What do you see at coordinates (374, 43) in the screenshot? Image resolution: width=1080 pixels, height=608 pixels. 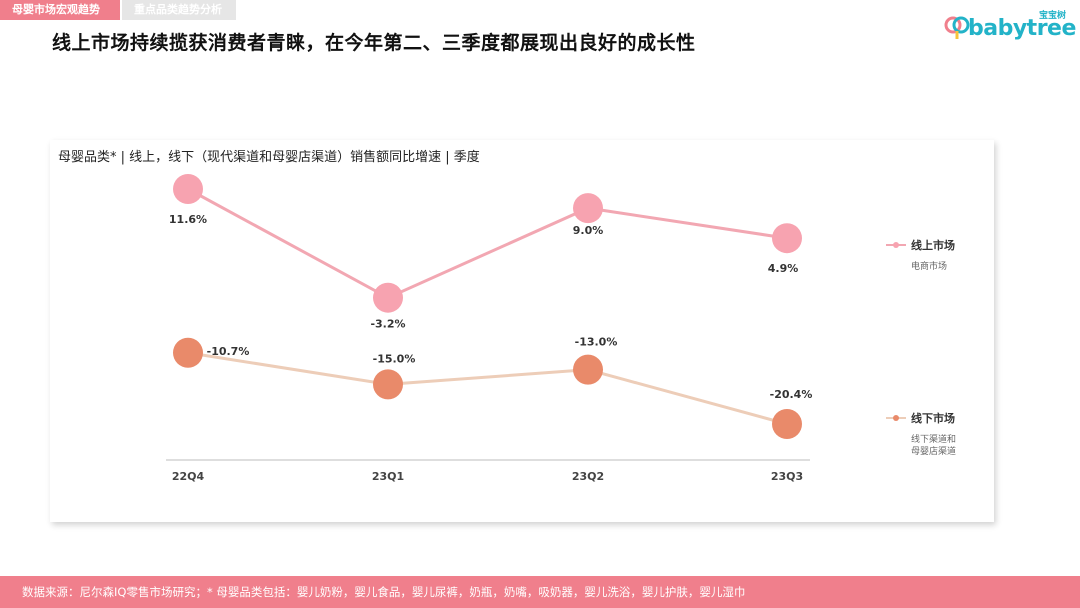 I see `page-title: 线上市场持续揽获消费者青睐，在今年第二、三季度都展现出良好的成长性` at bounding box center [374, 43].